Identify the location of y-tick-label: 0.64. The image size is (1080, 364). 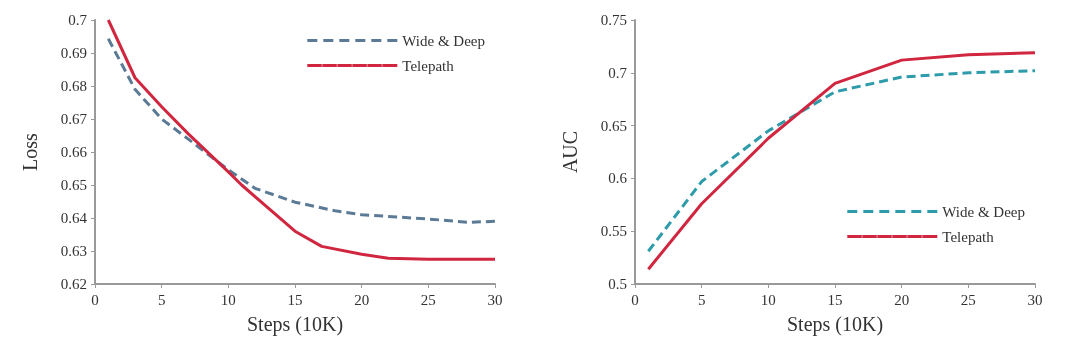
(74, 218).